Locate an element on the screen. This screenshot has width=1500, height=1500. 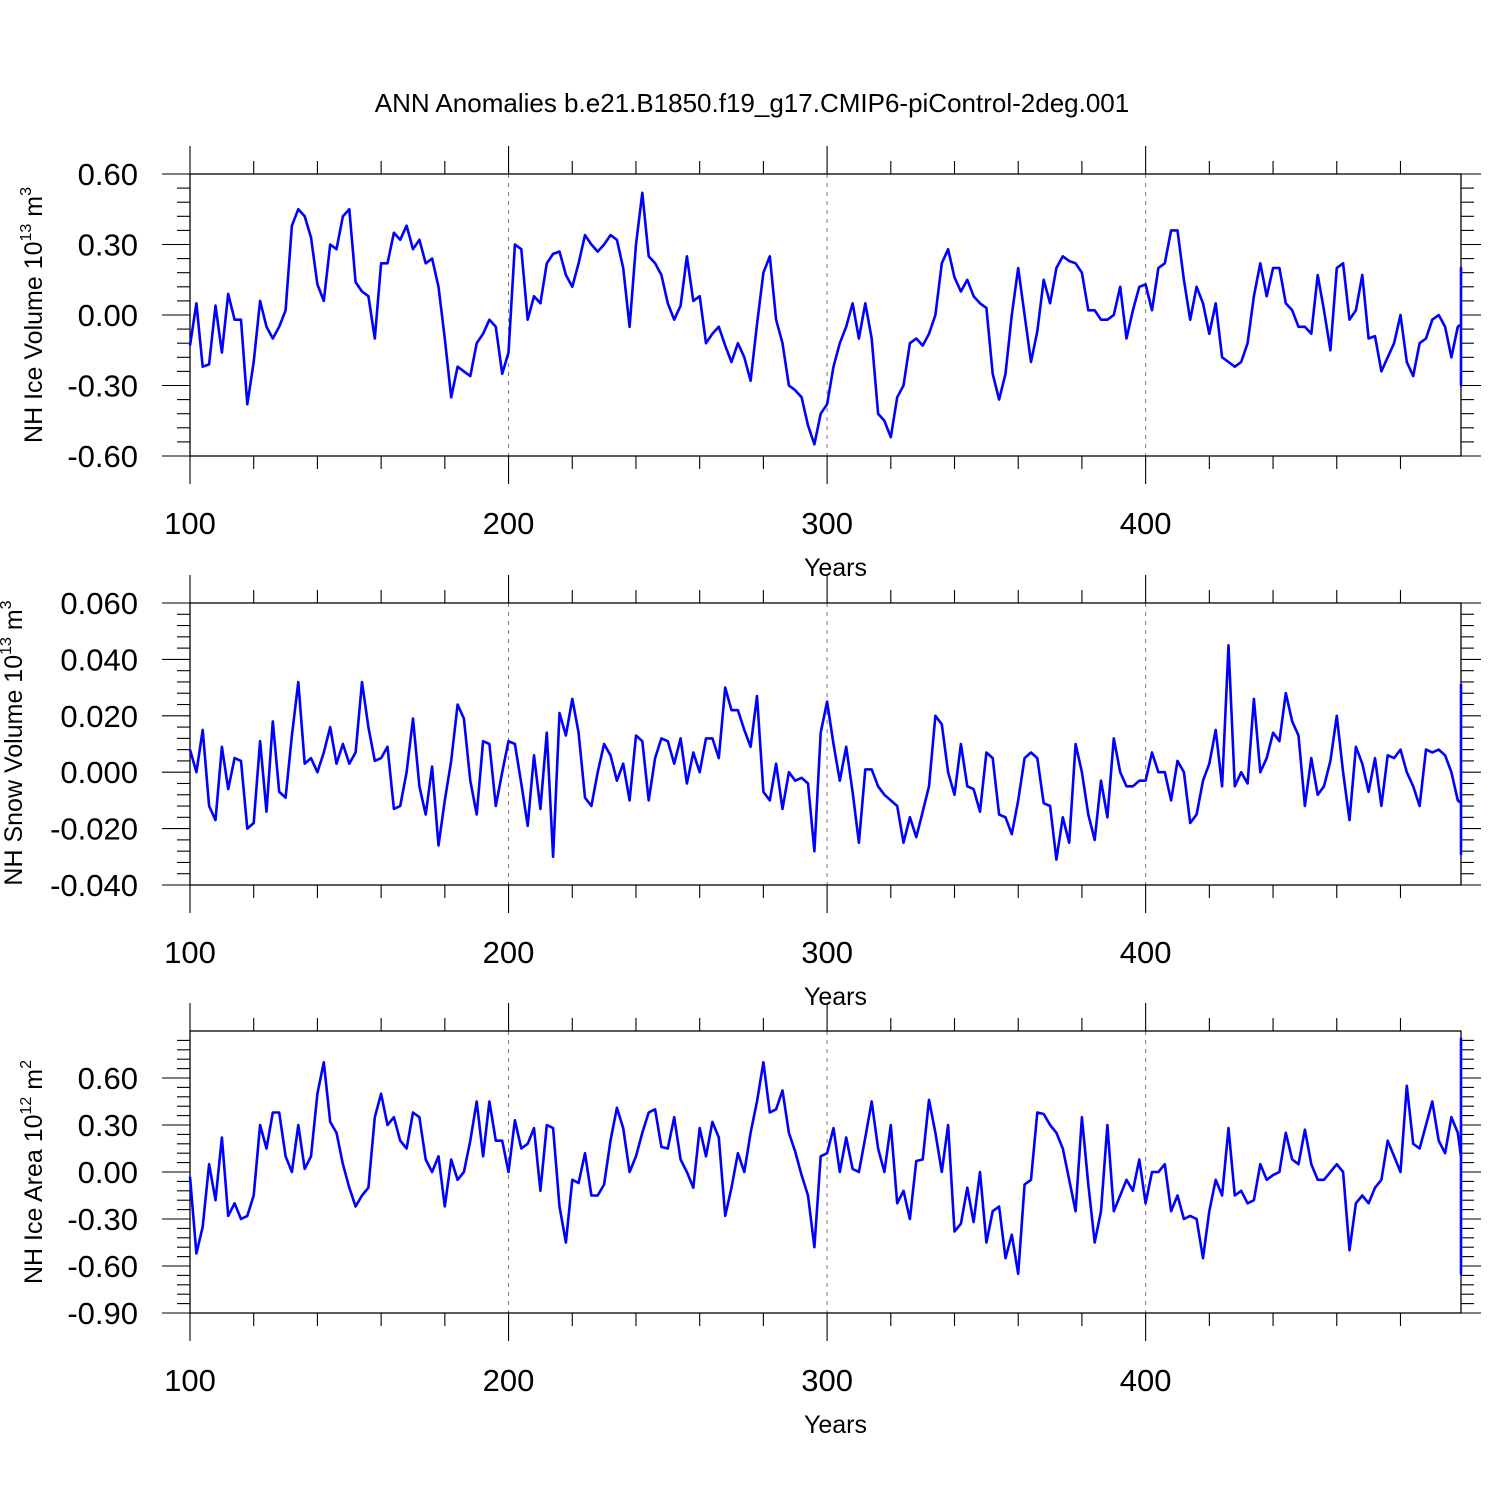
y-axis-label: NH Snow Volume 1013 m3 is located at coordinates (14, 742).